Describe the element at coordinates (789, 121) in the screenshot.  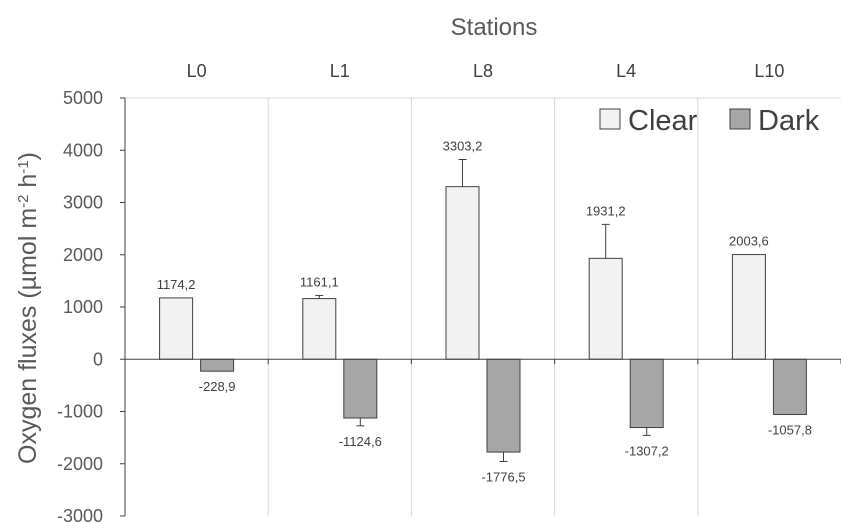
I see `legend-label-dark: Dark` at that location.